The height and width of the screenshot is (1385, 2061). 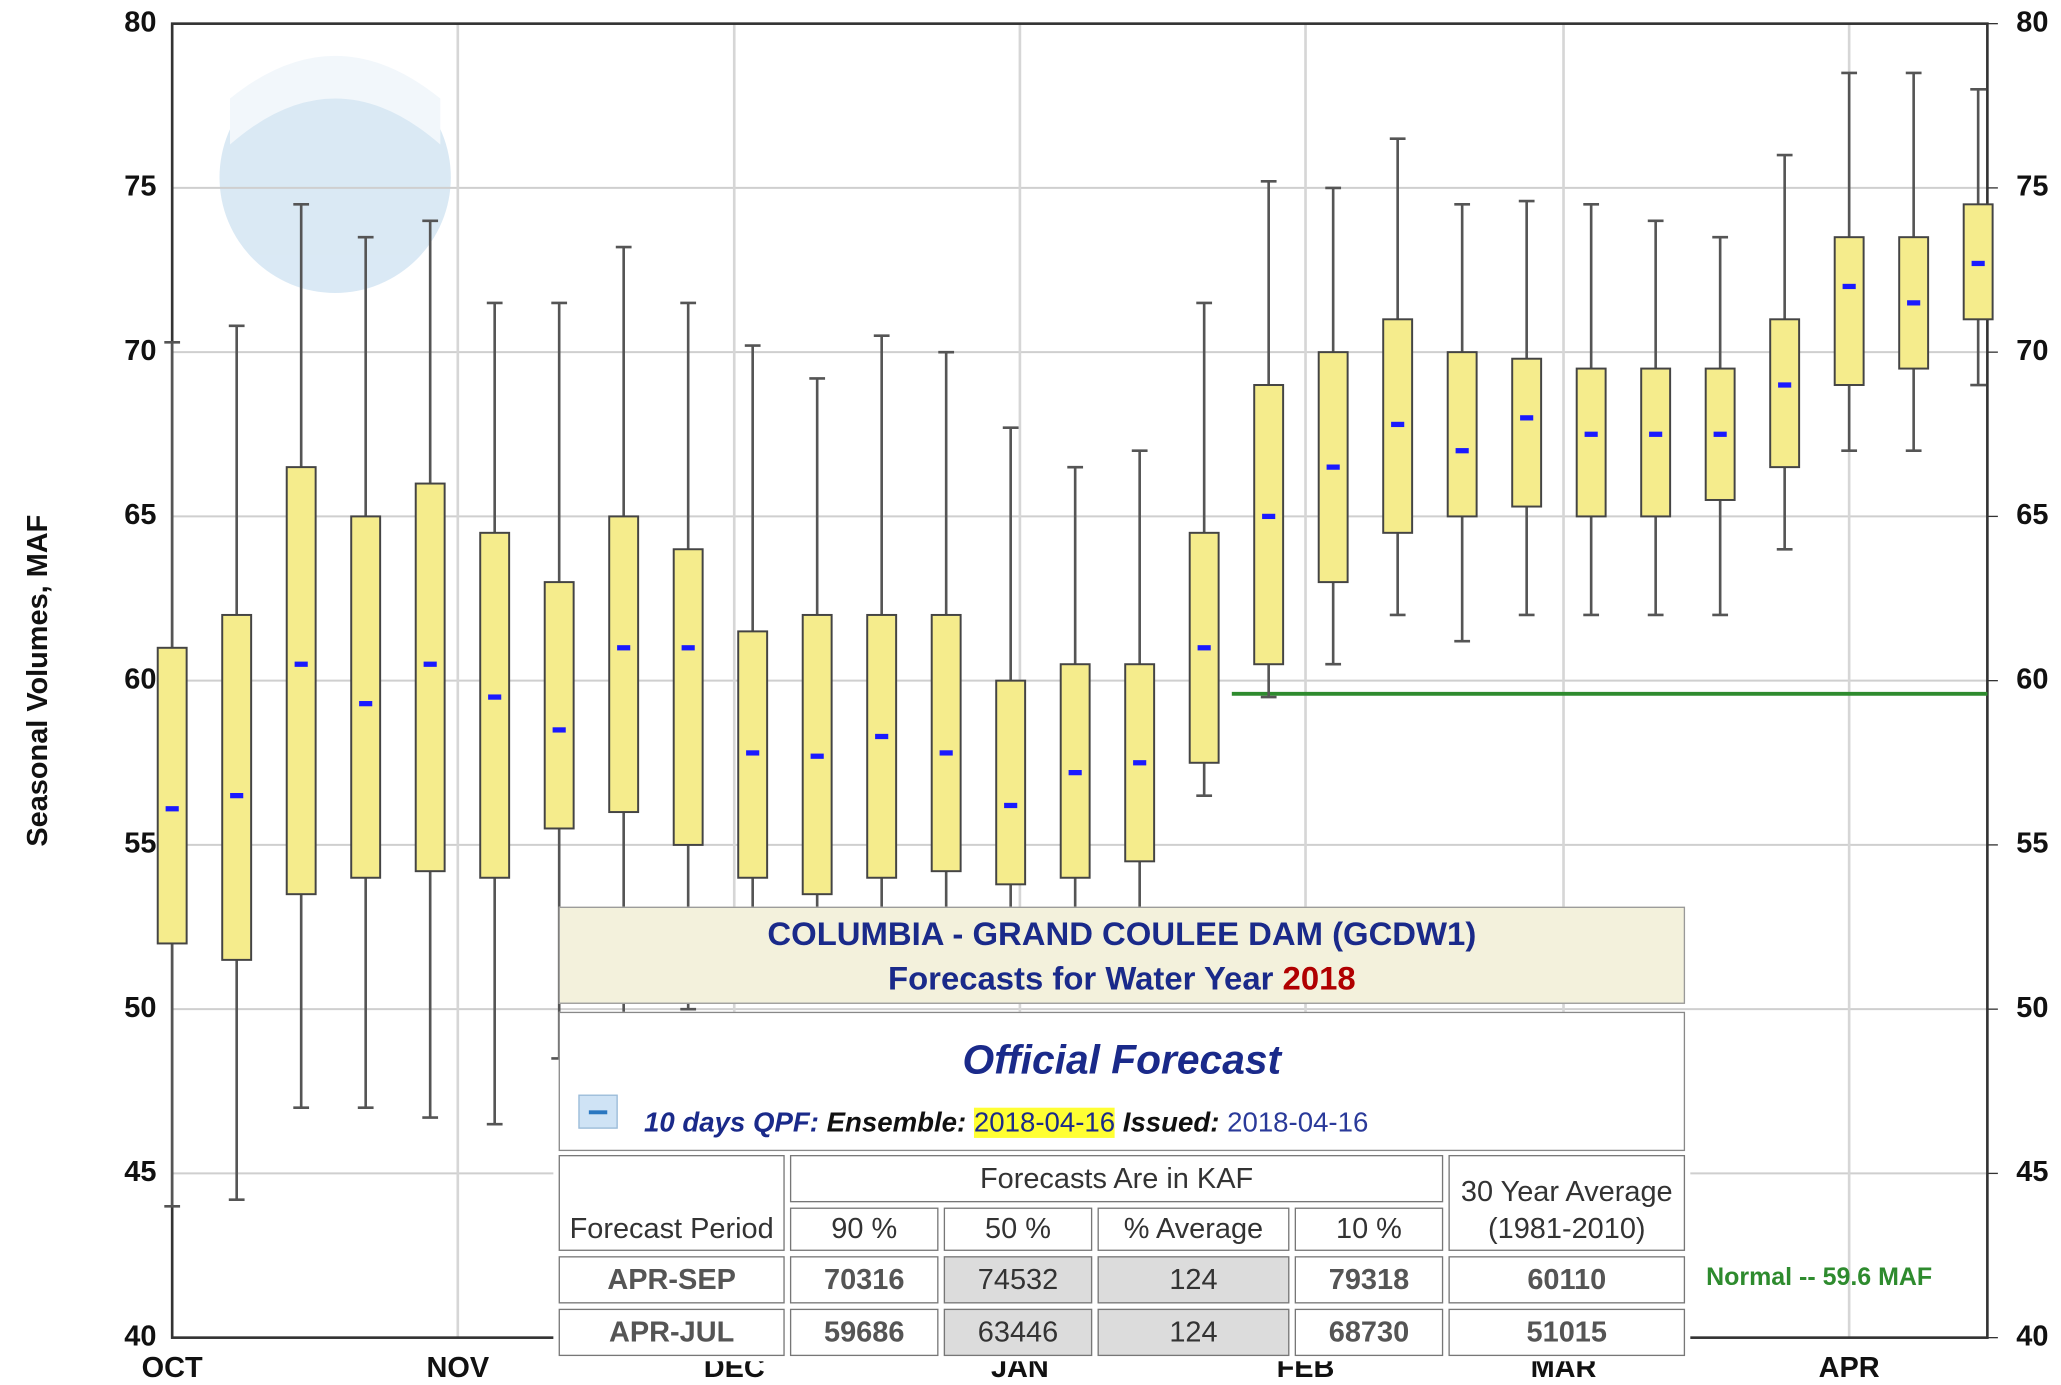 What do you see at coordinates (1171, 1122) in the screenshot?
I see `issued-label: Issued:` at bounding box center [1171, 1122].